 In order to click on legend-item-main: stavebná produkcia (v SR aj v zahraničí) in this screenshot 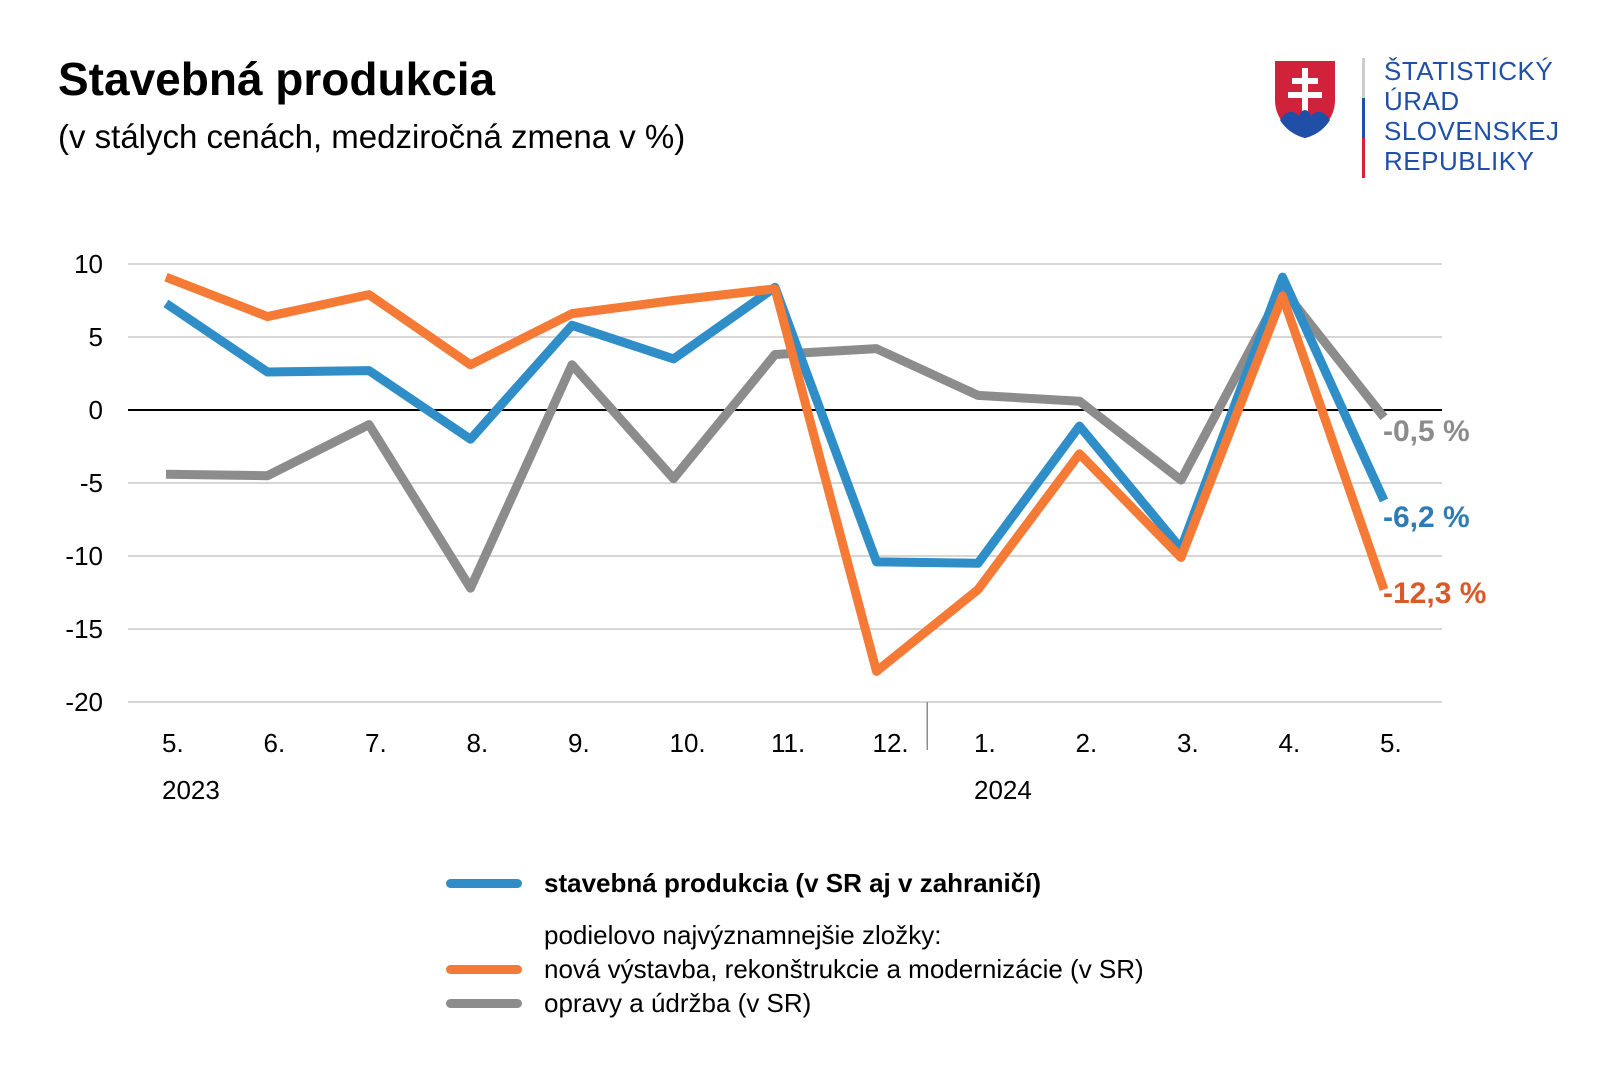, I will do `click(743, 883)`.